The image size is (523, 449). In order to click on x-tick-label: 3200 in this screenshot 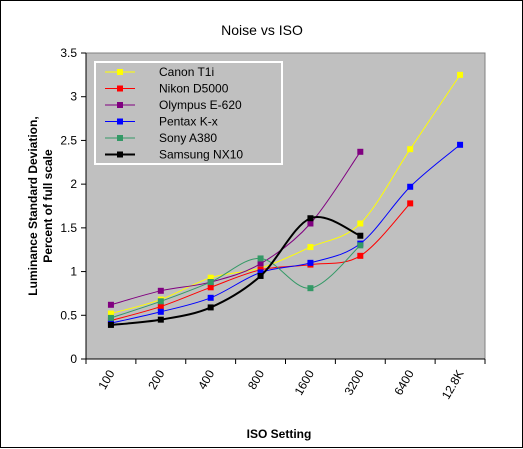, I will do `click(354, 382)`.